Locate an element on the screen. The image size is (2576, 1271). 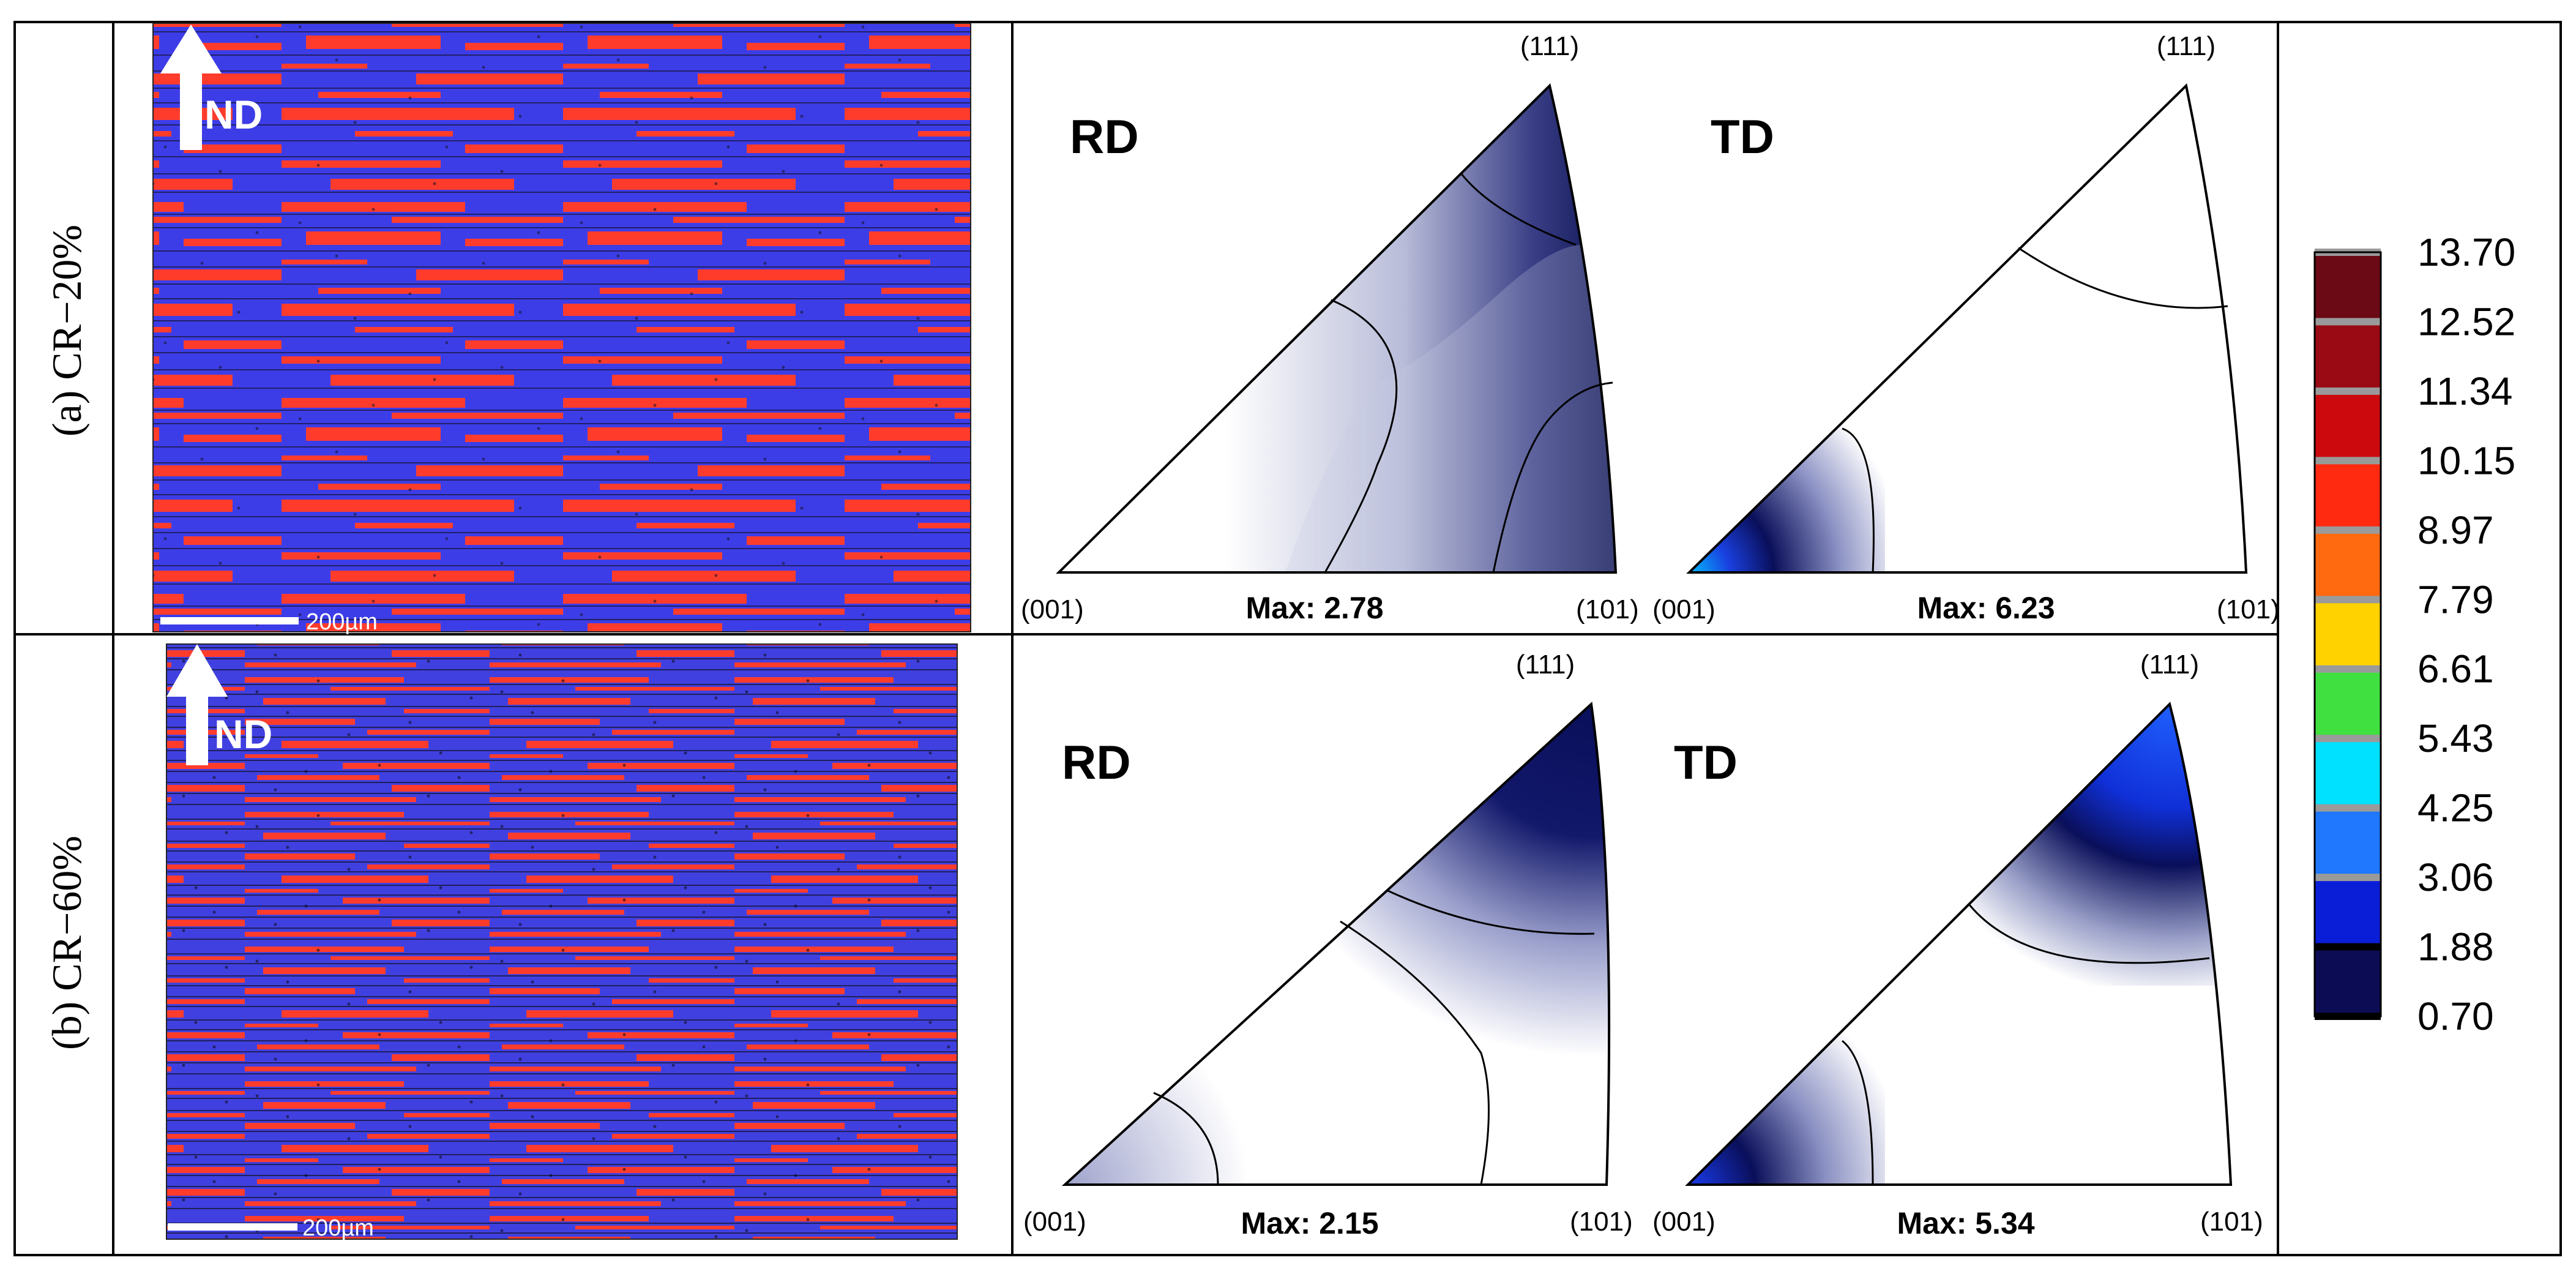
scale-bar-label-a: 200µm is located at coordinates (342, 622).